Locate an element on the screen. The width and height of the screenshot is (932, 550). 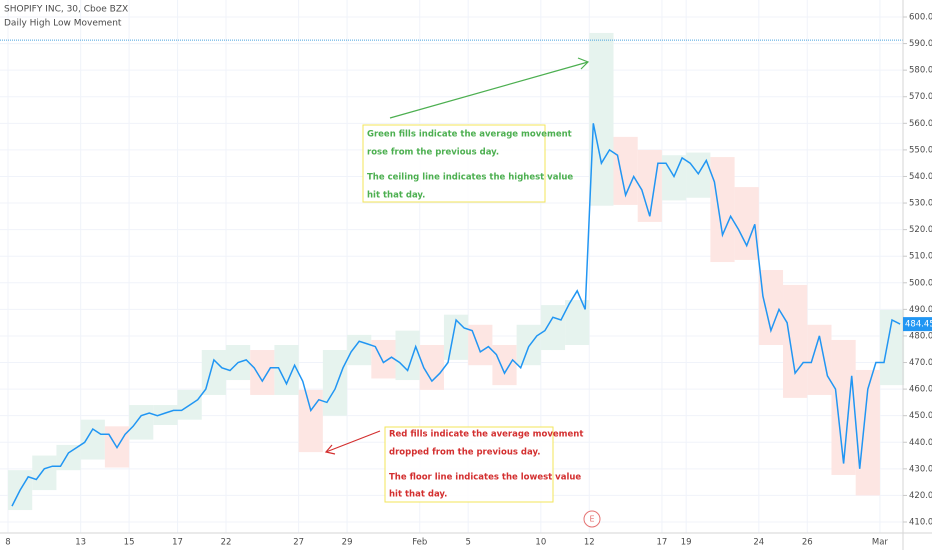
x-tick-label: 5 is located at coordinates (467, 543).